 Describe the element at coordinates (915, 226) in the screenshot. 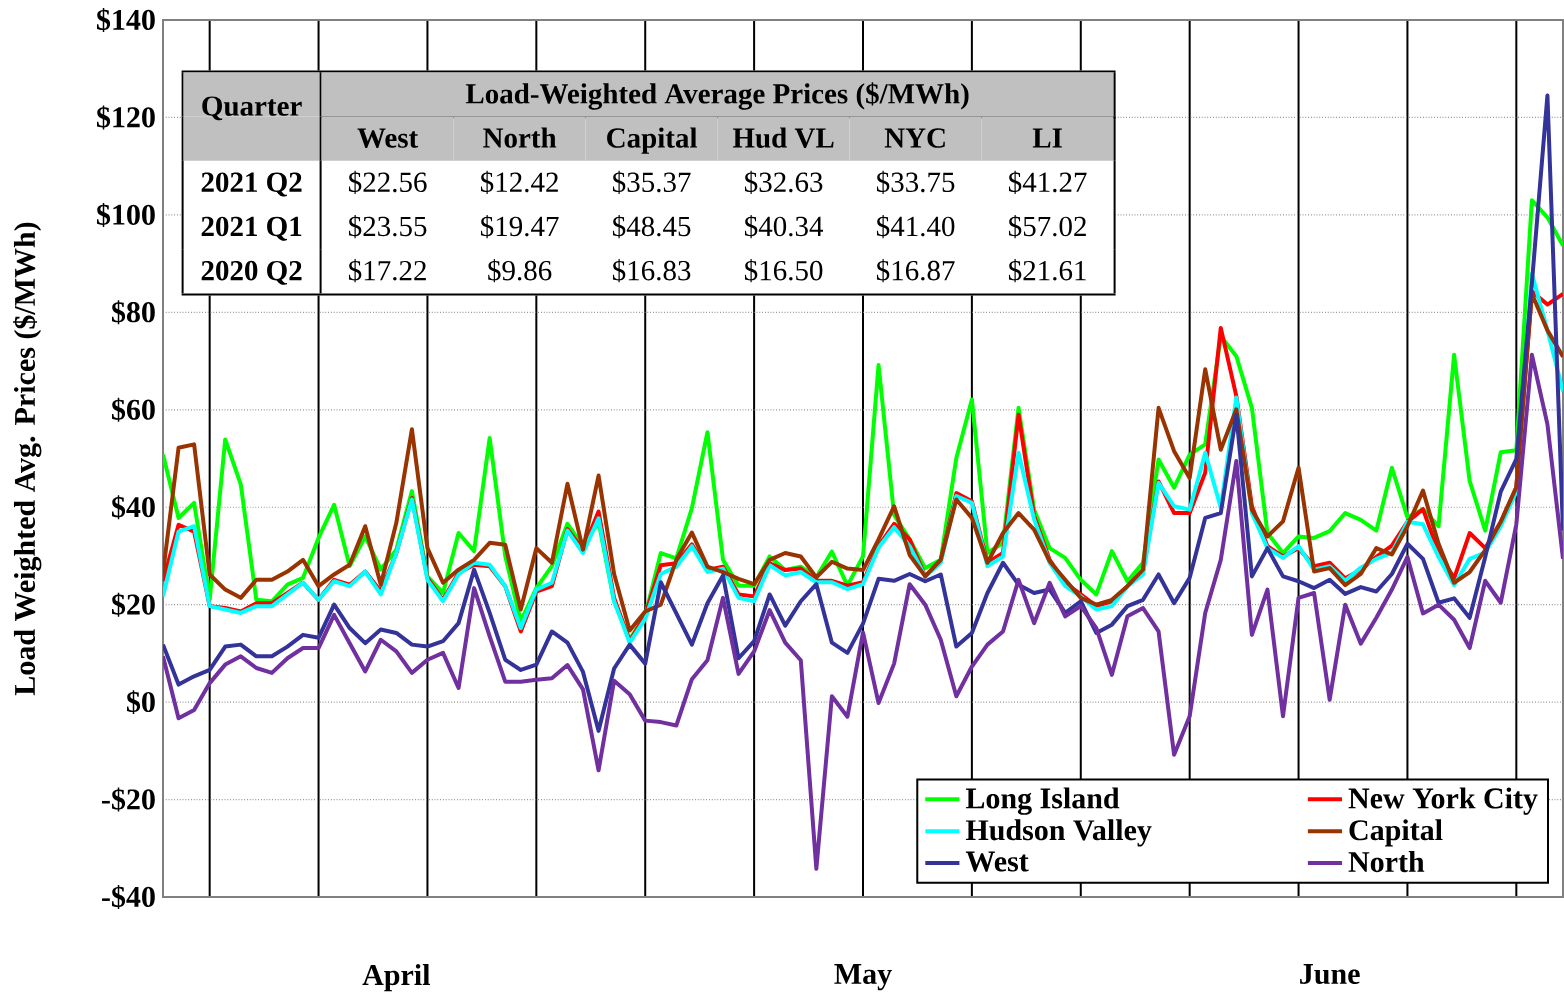

I see `annotation: $41.40` at that location.